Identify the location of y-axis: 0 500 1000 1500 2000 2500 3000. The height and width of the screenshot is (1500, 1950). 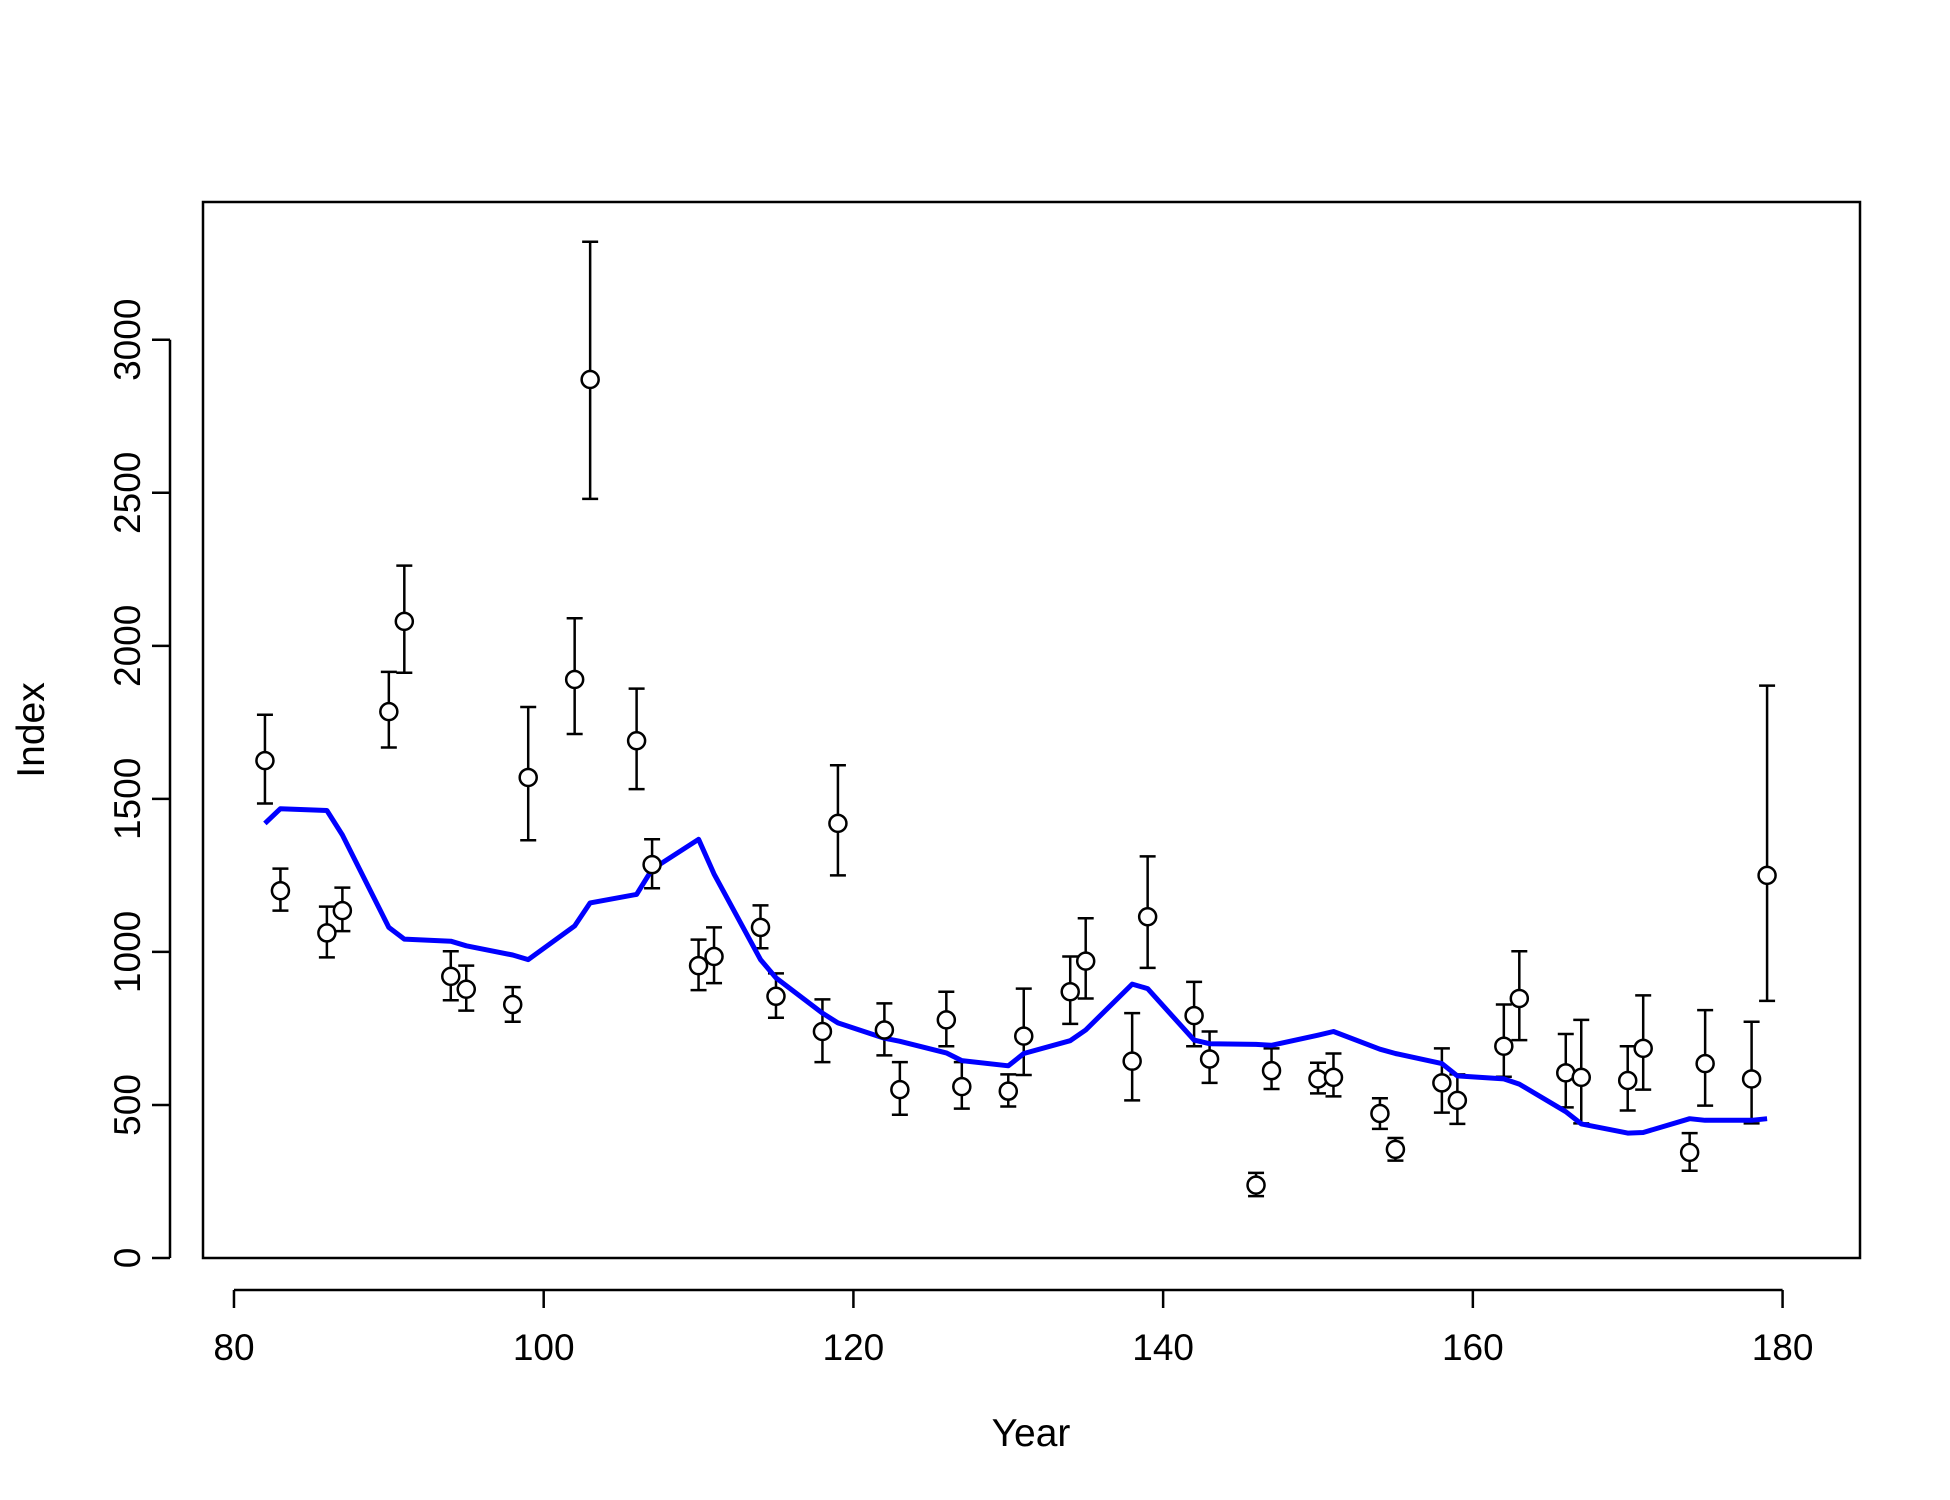
(139, 784).